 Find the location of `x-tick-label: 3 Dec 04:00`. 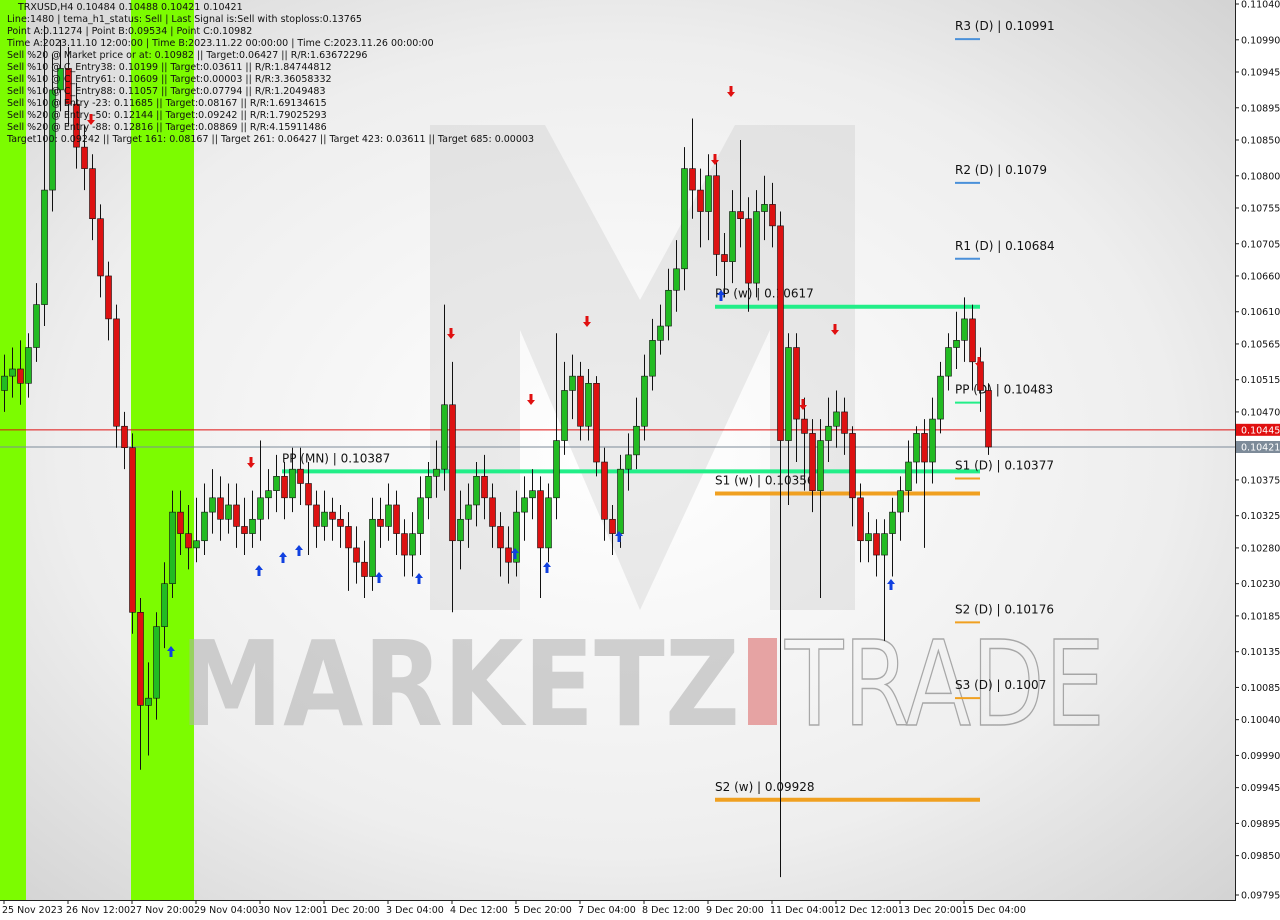

x-tick-label: 3 Dec 04:00 is located at coordinates (415, 910).